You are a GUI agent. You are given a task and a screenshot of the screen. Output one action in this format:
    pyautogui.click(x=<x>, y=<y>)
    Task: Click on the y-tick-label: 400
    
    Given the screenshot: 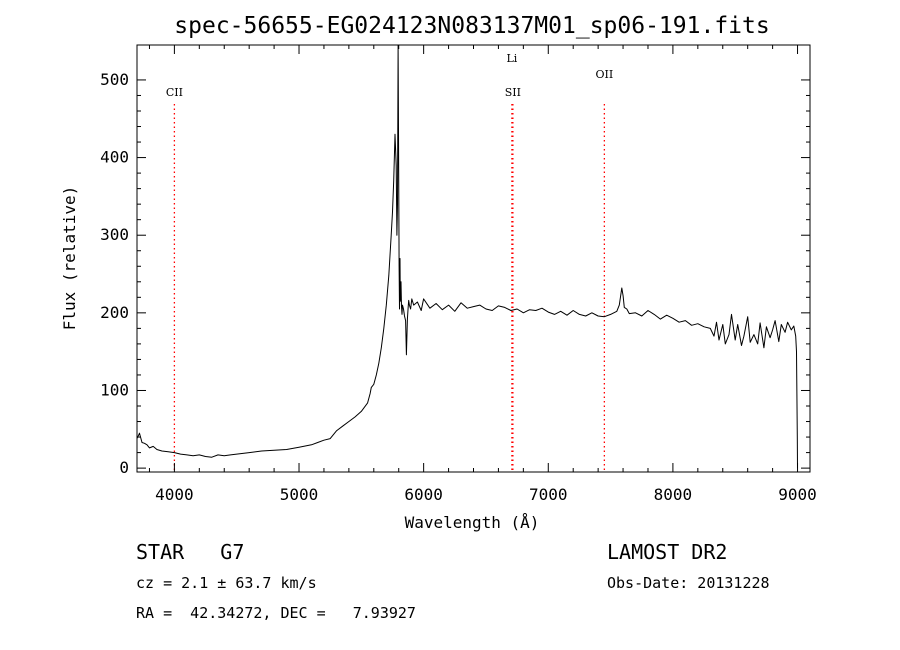 What is the action you would take?
    pyautogui.click(x=114, y=157)
    